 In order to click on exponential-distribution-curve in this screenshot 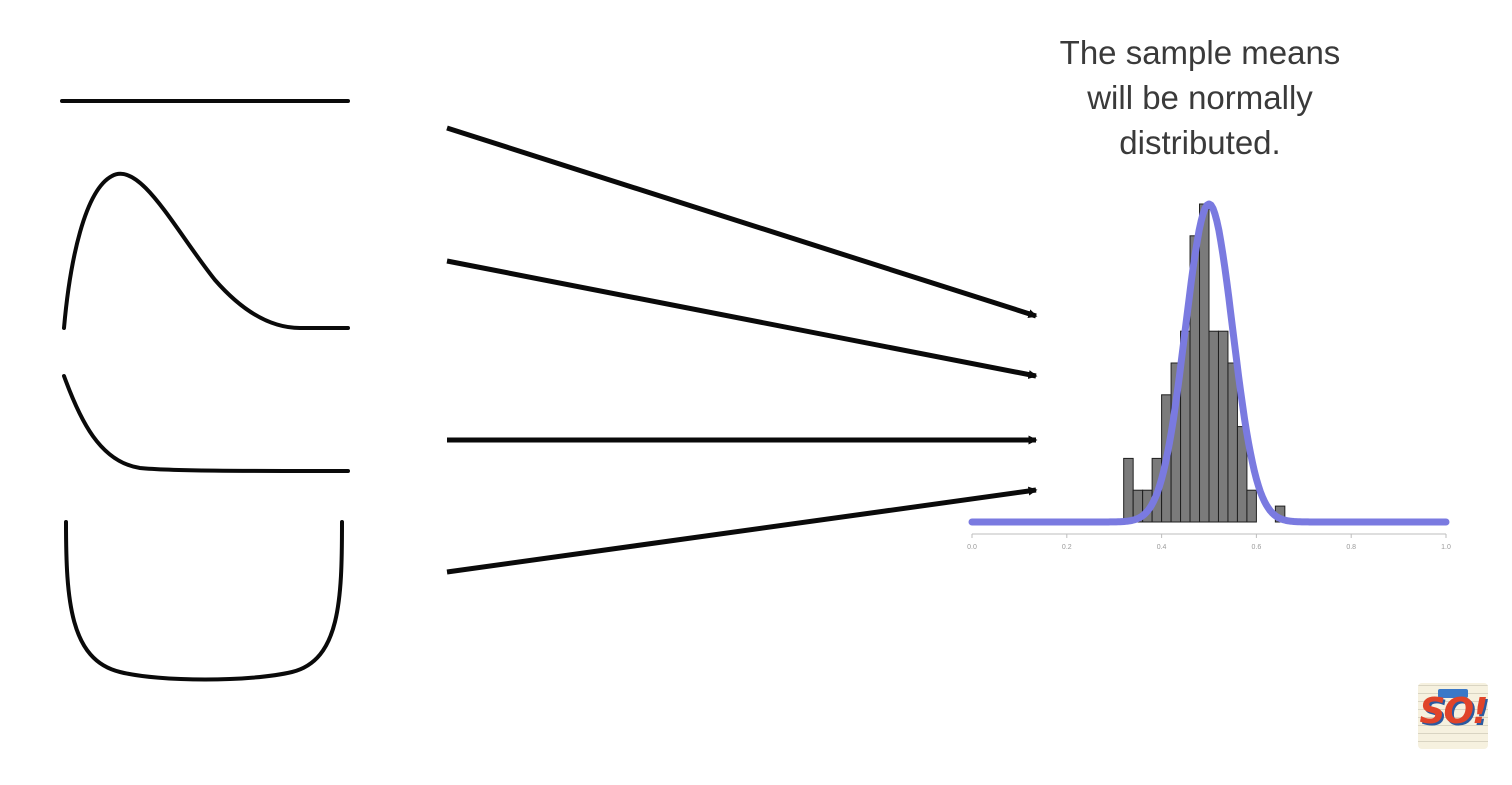, I will do `click(206, 423)`.